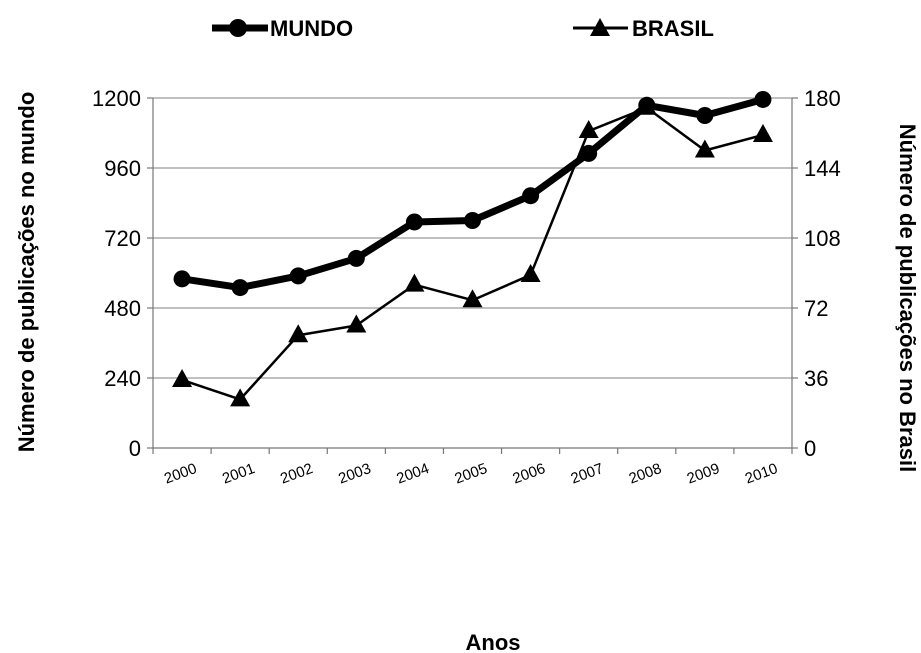  I want to click on legend: MUNDO BRASIL, so click(463, 28).